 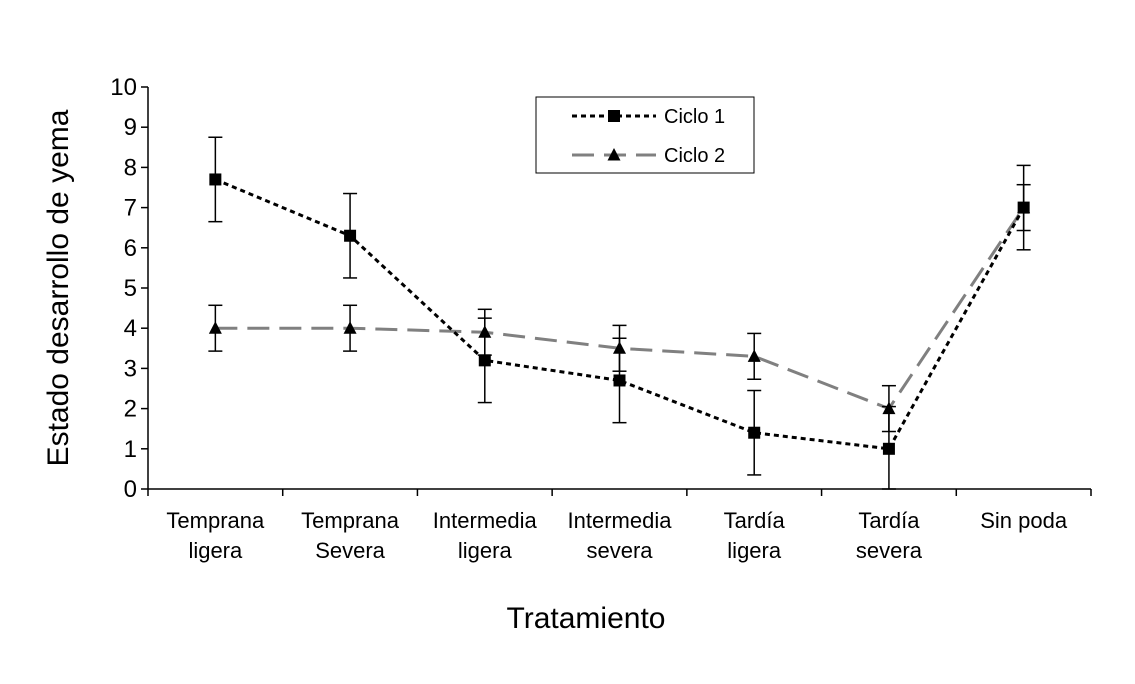 I want to click on y-axis-ticks: 0 1 2 3 4 5 6 7 8 9 10, so click(x=129, y=288).